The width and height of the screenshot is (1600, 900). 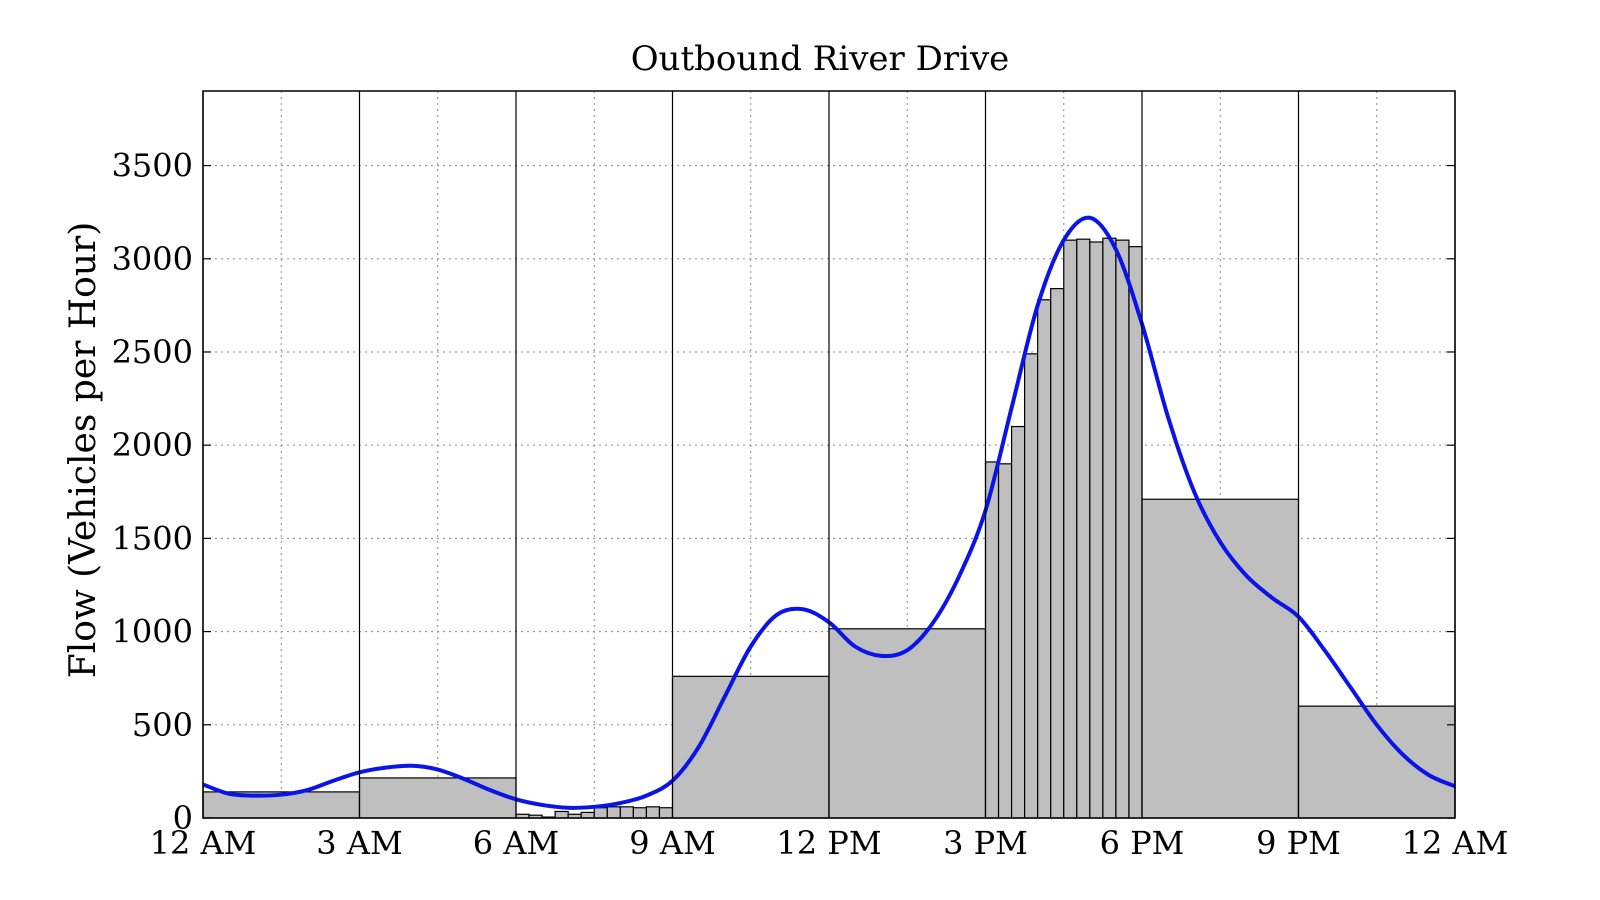 I want to click on x-tick-label: 3 PM, so click(x=985, y=843).